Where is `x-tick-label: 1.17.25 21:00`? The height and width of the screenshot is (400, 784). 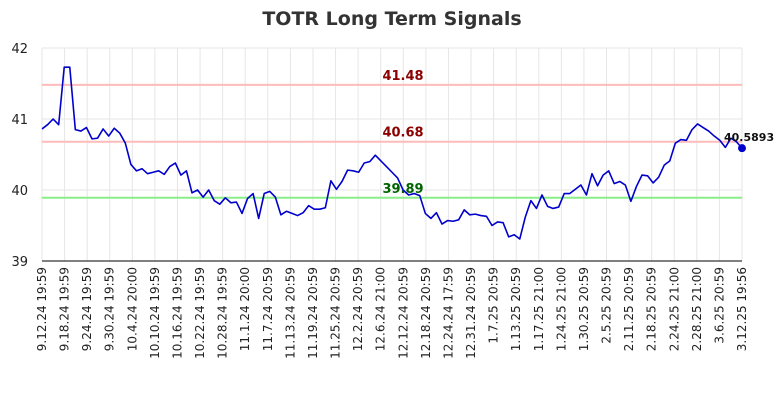 x-tick-label: 1.17.25 21:00 is located at coordinates (539, 309).